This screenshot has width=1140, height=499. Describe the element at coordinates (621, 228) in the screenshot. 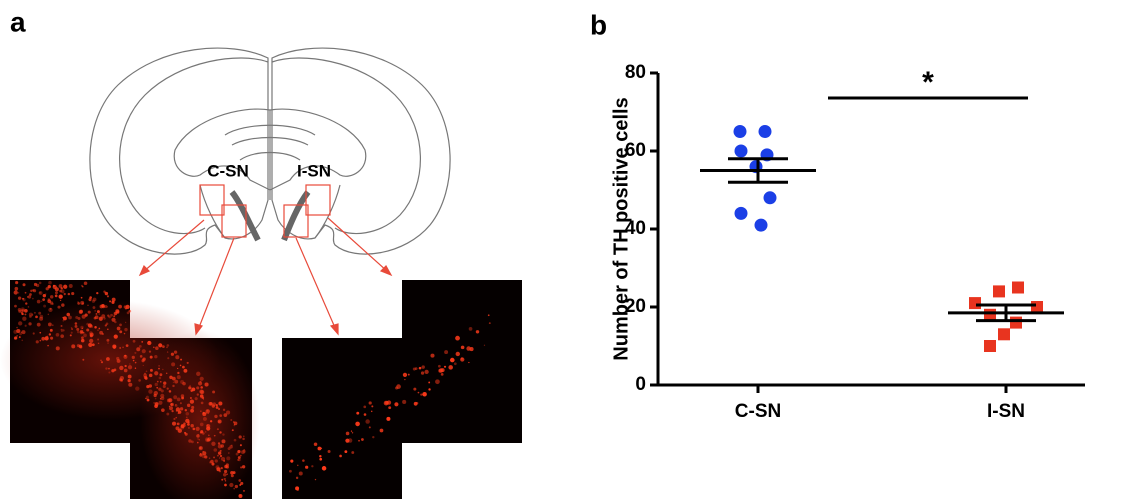

I see `y-axis-label: Number of TH positive cells` at that location.